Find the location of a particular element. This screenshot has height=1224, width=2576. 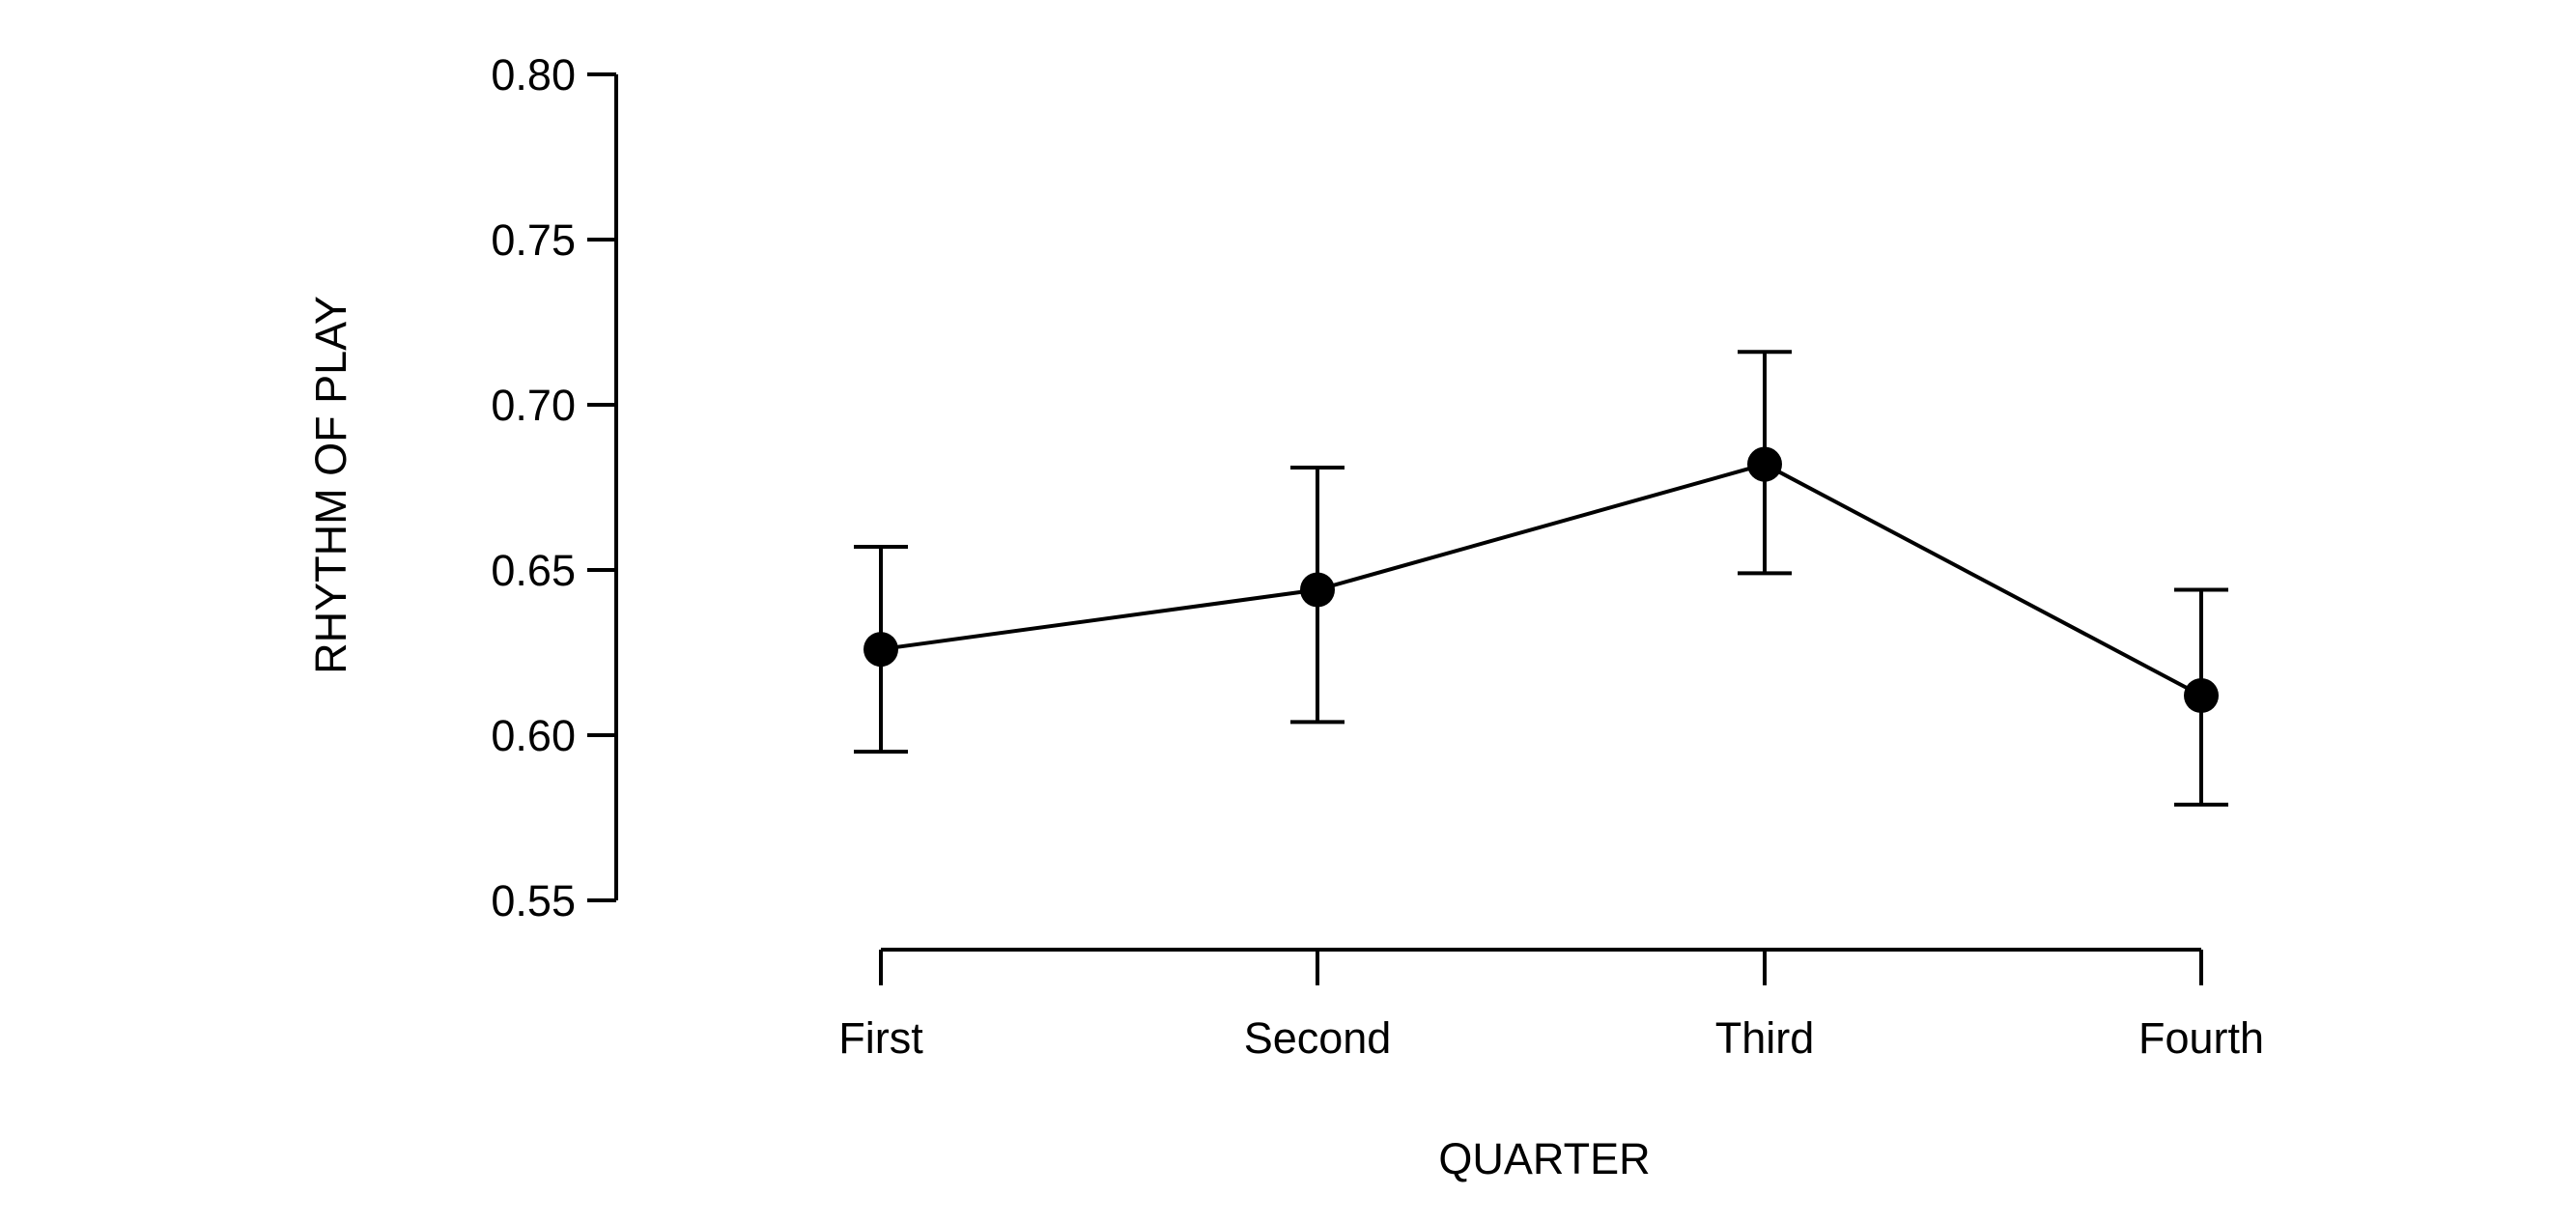

x-tick-label: Third is located at coordinates (1765, 1038).